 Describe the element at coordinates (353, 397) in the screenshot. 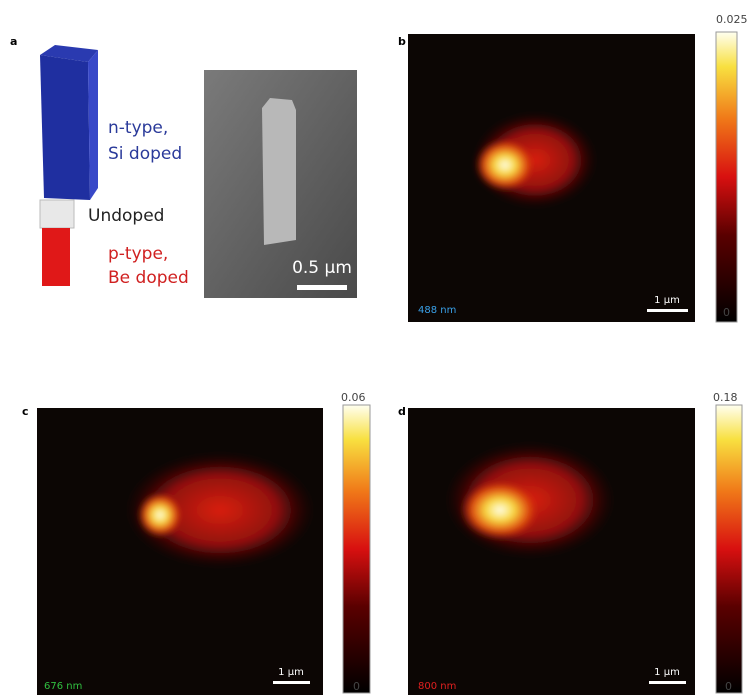

I see `colorbar-max: 0.06` at that location.